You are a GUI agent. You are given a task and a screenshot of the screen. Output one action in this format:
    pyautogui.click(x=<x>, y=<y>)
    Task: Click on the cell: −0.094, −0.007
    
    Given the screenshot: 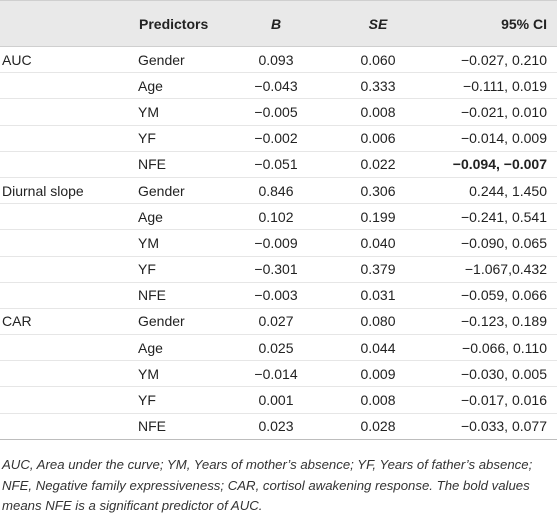 What is the action you would take?
    pyautogui.click(x=495, y=164)
    